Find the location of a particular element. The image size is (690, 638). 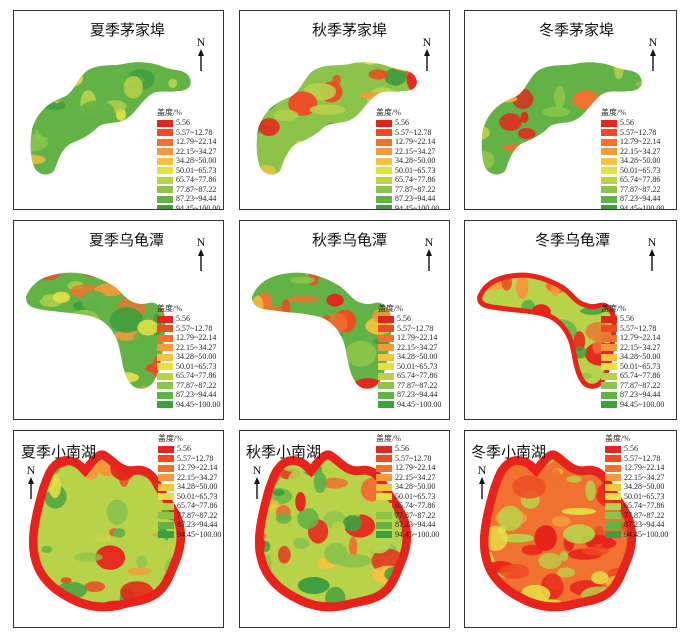

legend-item: 34.28~50.00 is located at coordinates (189, 487).